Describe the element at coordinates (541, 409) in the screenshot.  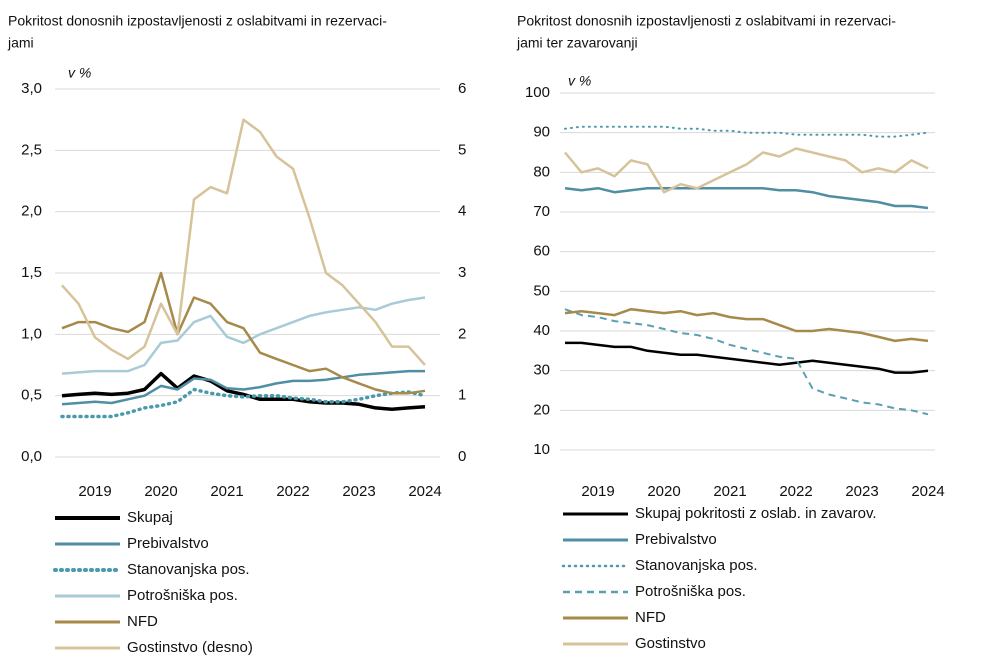
I see `y-tick-label: 20` at that location.